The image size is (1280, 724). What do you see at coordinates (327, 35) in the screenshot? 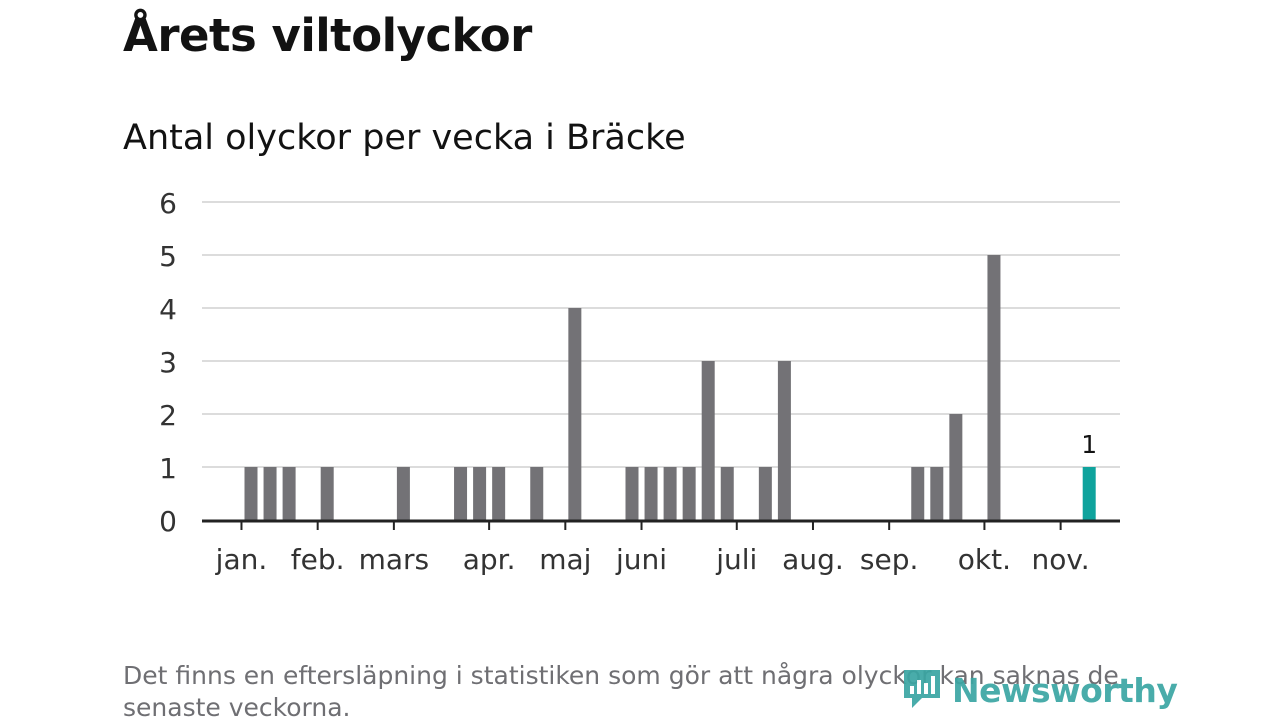
I see `chart-title: Årets viltolyckor` at bounding box center [327, 35].